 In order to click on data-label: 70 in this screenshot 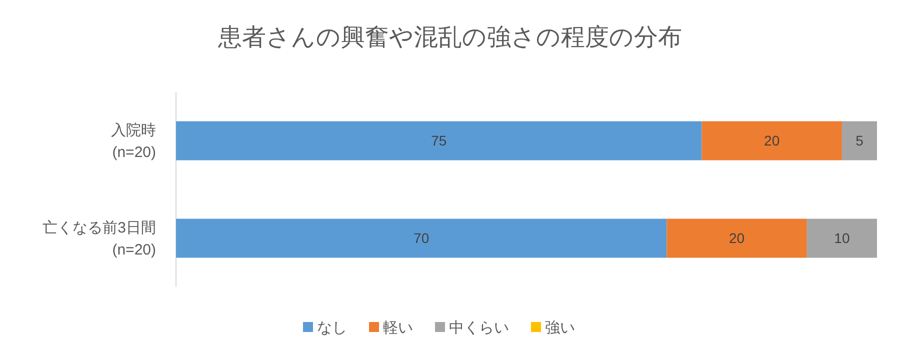, I will do `click(422, 238)`.